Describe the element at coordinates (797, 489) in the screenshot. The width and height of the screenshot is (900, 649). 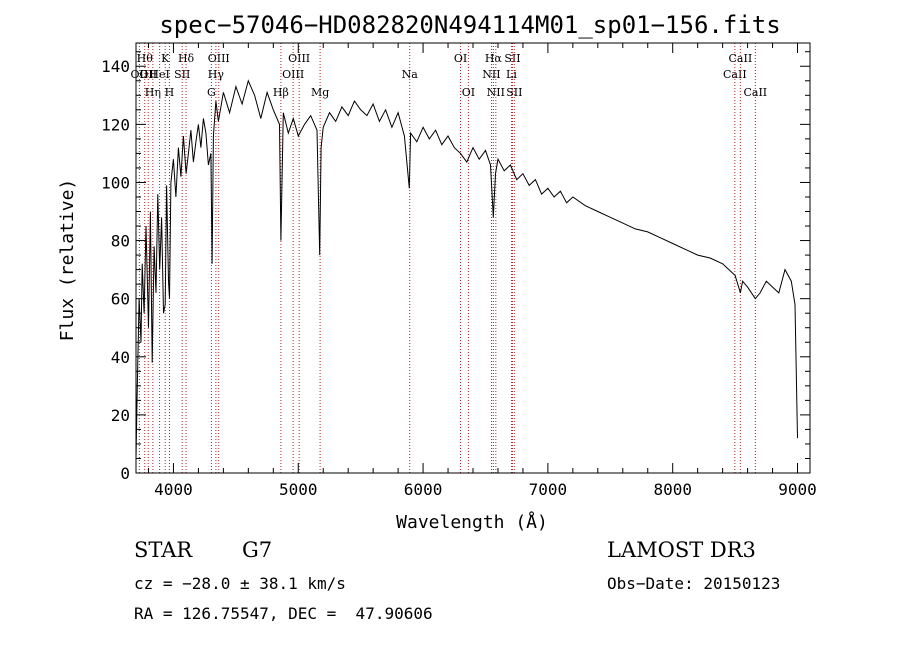
I see `x-tick-label: 9000` at that location.